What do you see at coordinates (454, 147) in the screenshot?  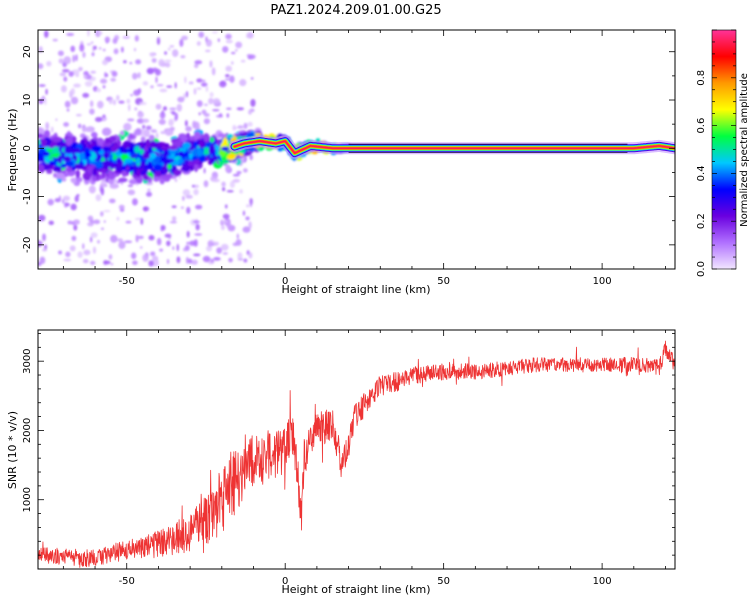 I see `spectrogram-band-layer` at bounding box center [454, 147].